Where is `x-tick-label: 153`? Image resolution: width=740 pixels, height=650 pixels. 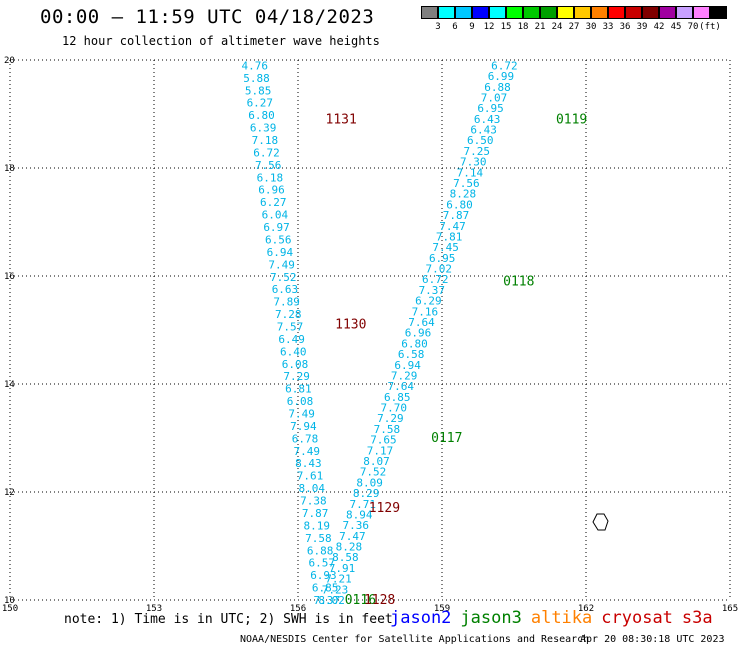
x-tick-label: 153 is located at coordinates (154, 609).